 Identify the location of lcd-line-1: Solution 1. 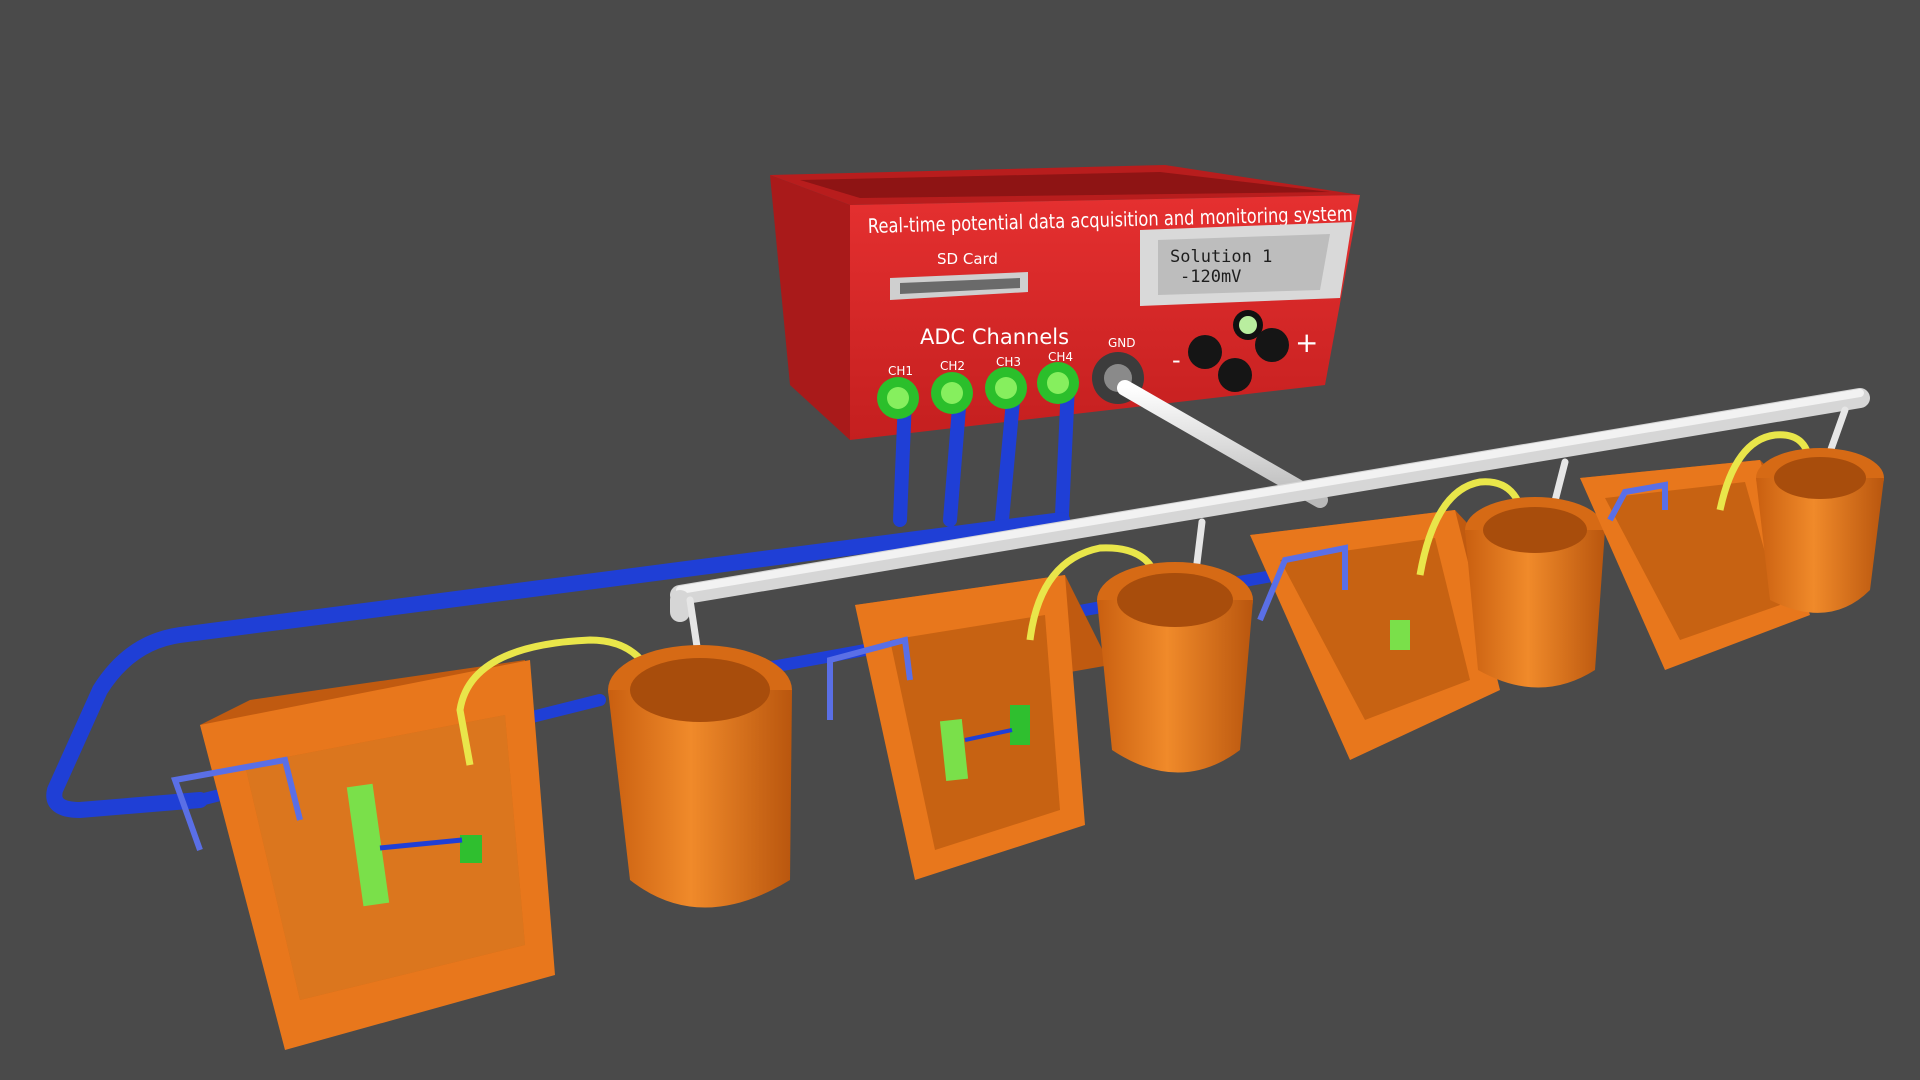
(1221, 257).